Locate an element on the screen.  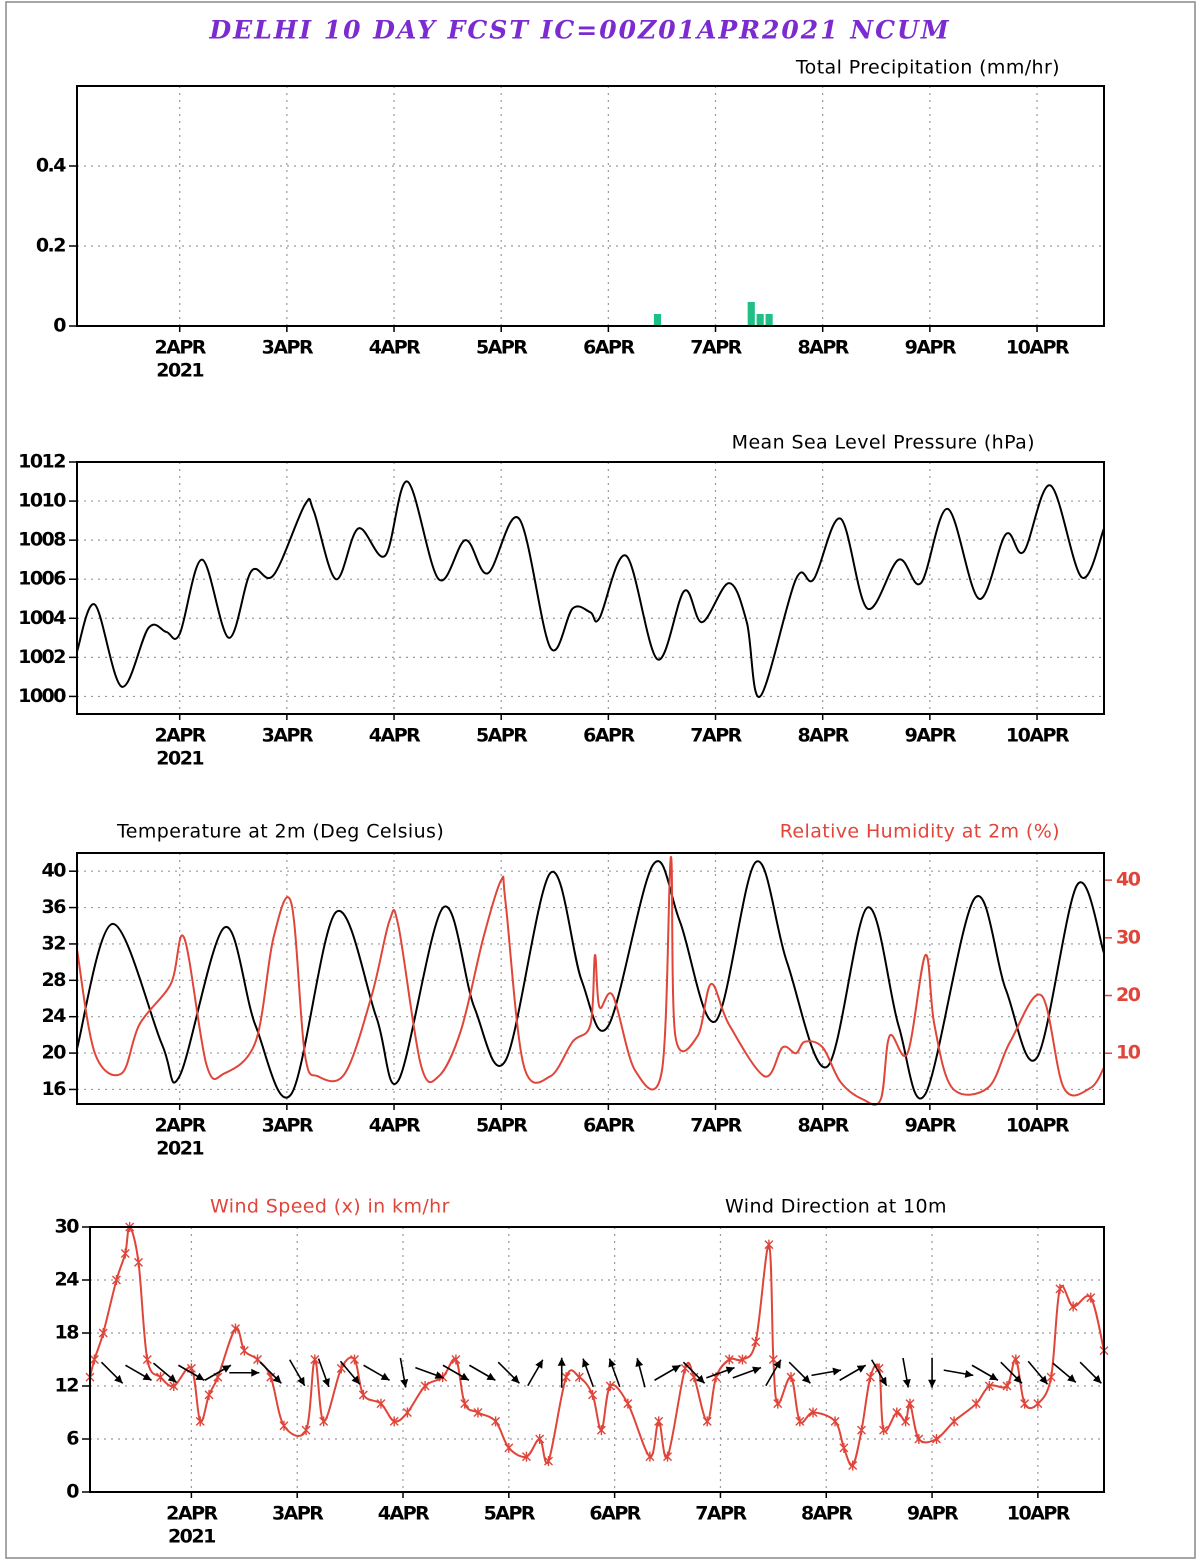
y-tick-label: 0.4 is located at coordinates (51, 166).